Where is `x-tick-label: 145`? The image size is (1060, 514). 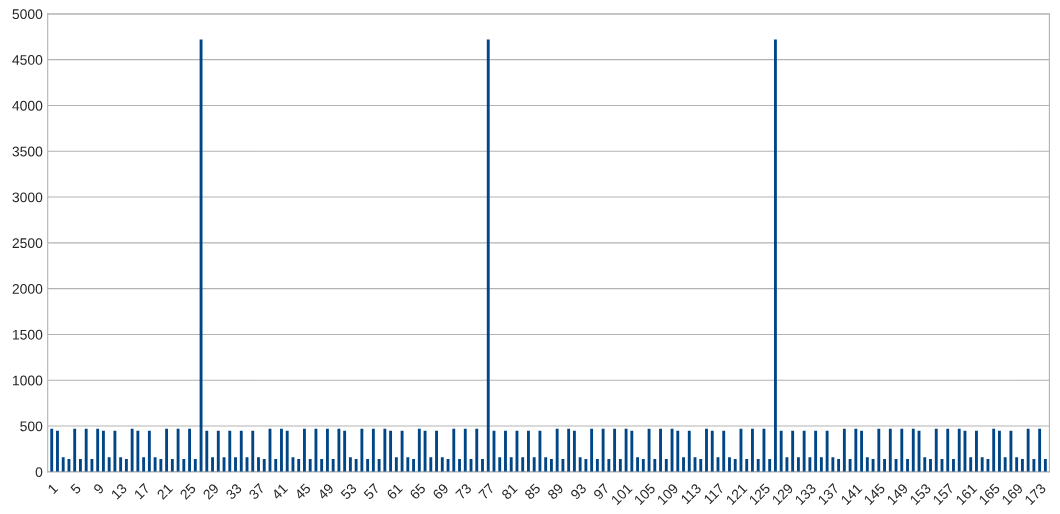
x-tick-label: 145 is located at coordinates (874, 494).